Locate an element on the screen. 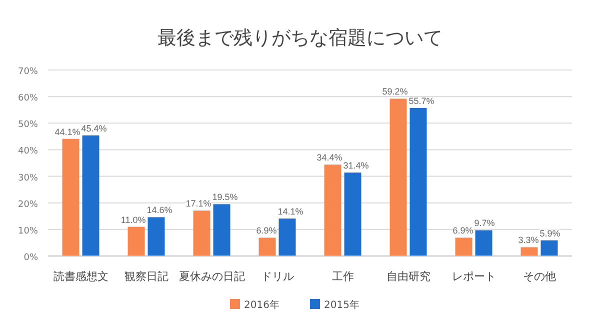 The width and height of the screenshot is (600, 322). data-label: 19.5% is located at coordinates (225, 197).